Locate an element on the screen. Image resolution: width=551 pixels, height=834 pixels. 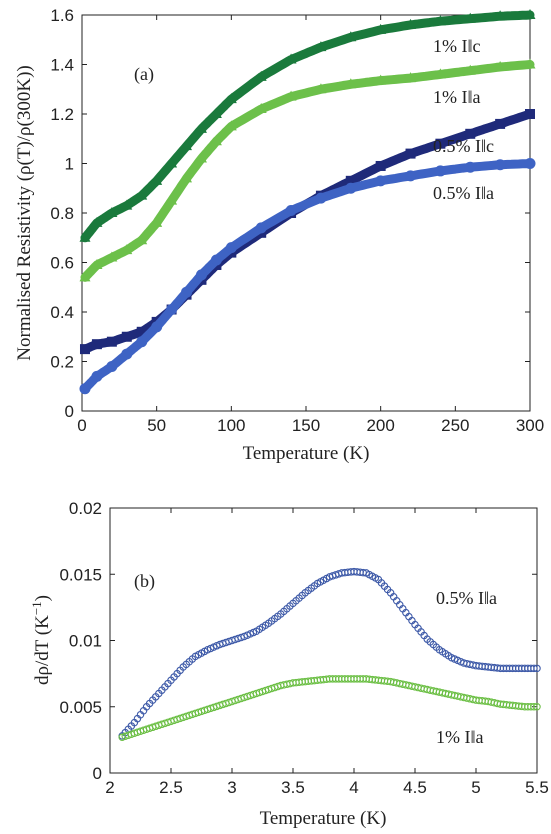
label-05pct-ia: 0.5% I‖a is located at coordinates (463, 193).